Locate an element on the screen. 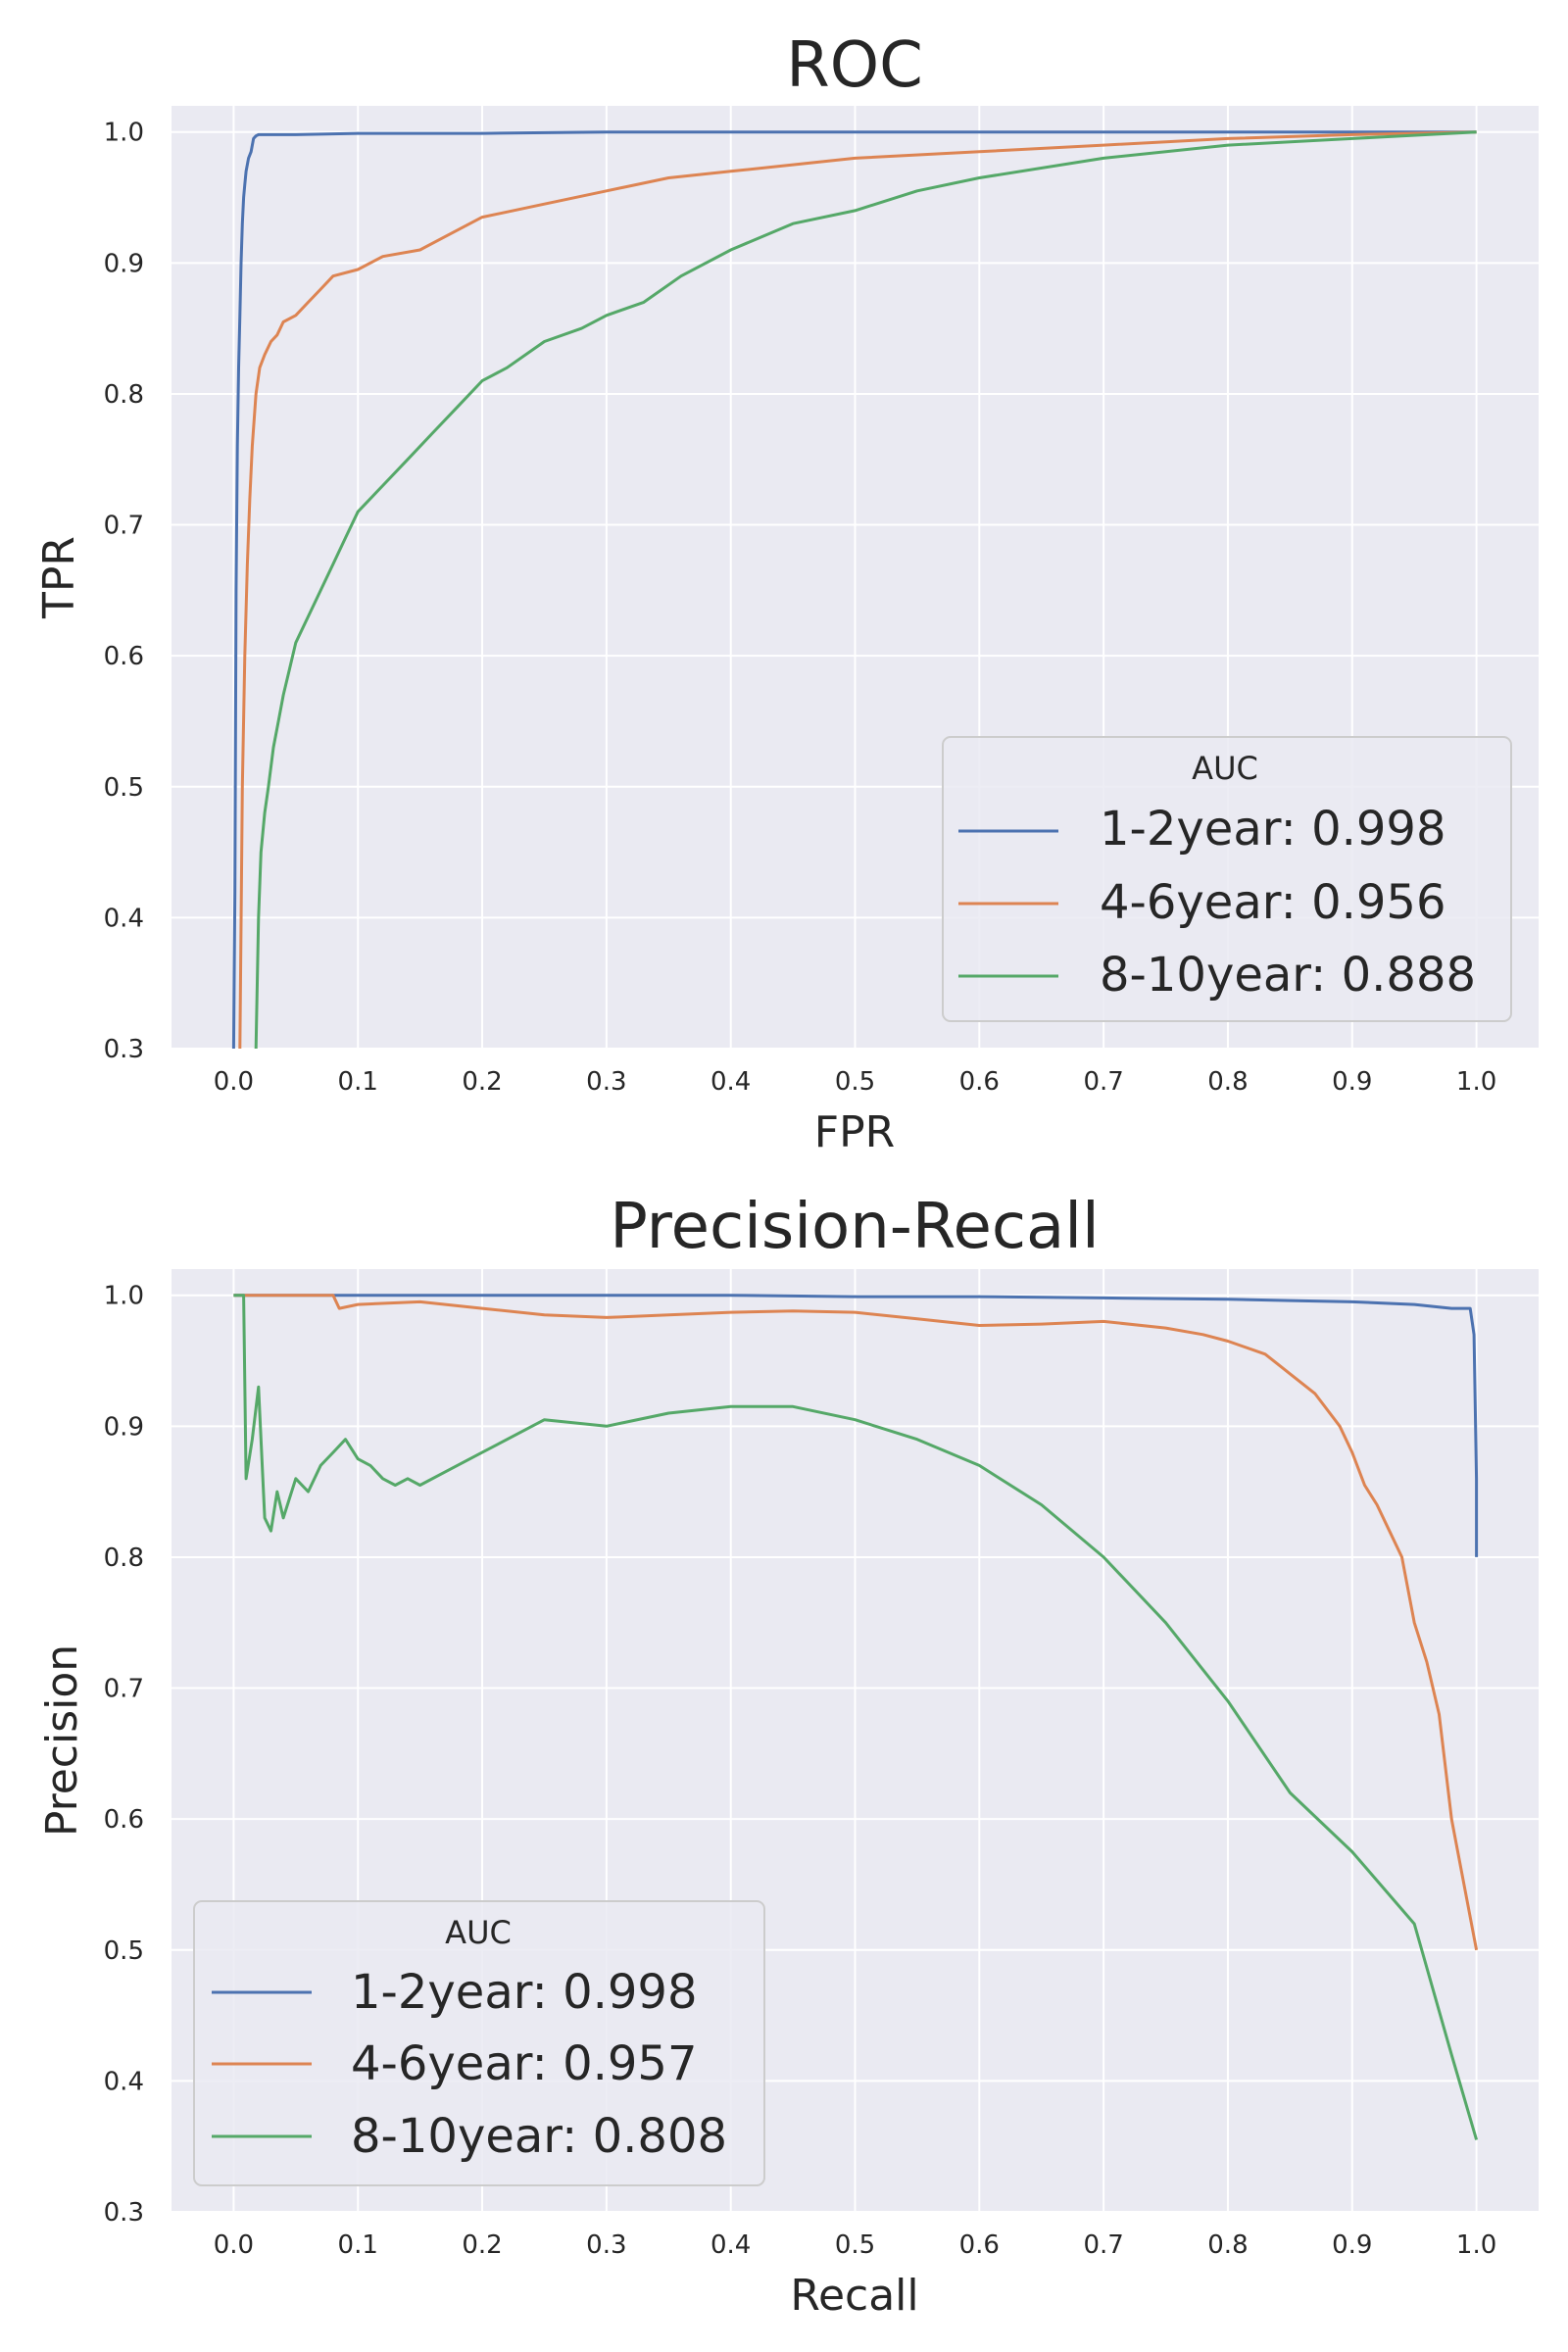 This screenshot has width=1568, height=2352. pr-y-tick-label: 0.4 is located at coordinates (124, 2081).